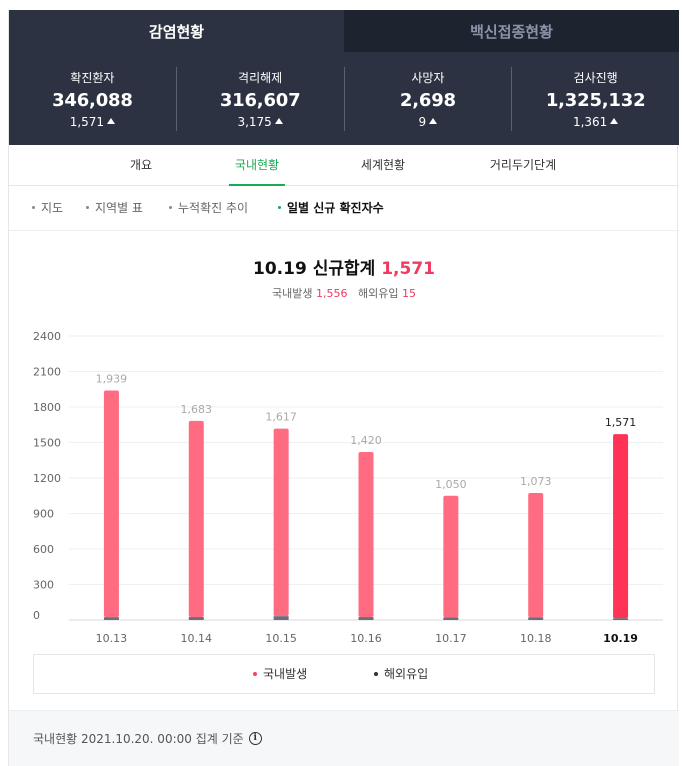  I want to click on footer: 국내현황 2021.10.20. 00:00 집계 기준 i, so click(344, 738).